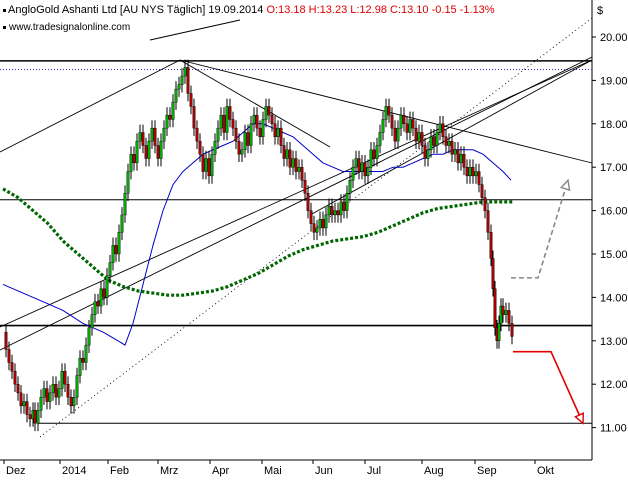  I want to click on y-tick-label: 17.00, so click(614, 168).